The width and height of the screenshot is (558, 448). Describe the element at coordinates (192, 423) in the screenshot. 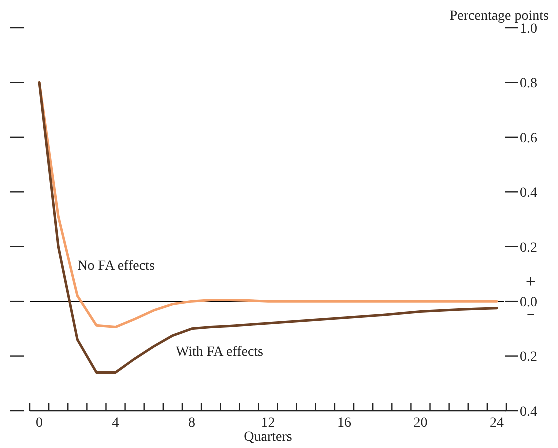

I see `x-tick-label: 8` at that location.